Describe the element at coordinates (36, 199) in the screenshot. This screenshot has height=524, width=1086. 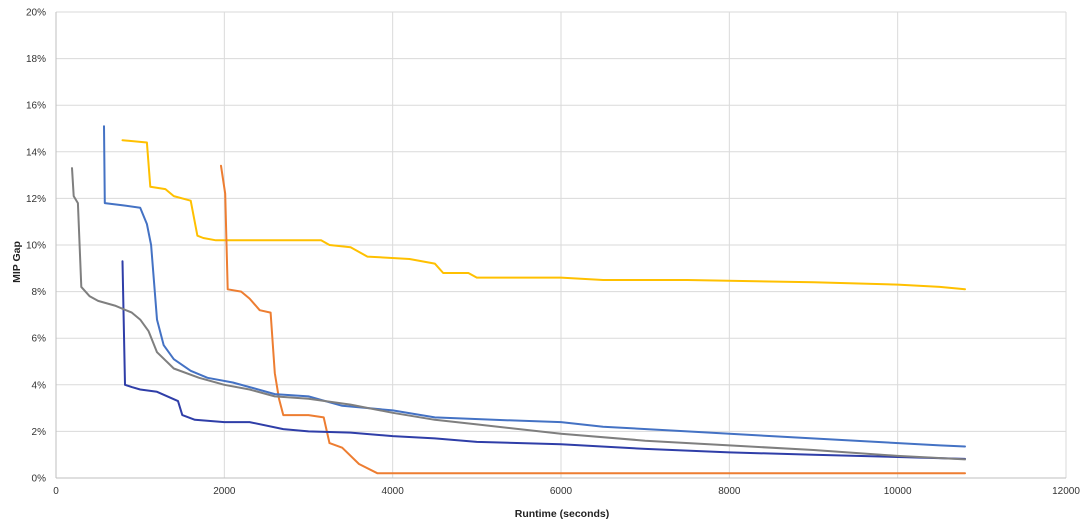
I see `y-tick-label: 12%` at that location.